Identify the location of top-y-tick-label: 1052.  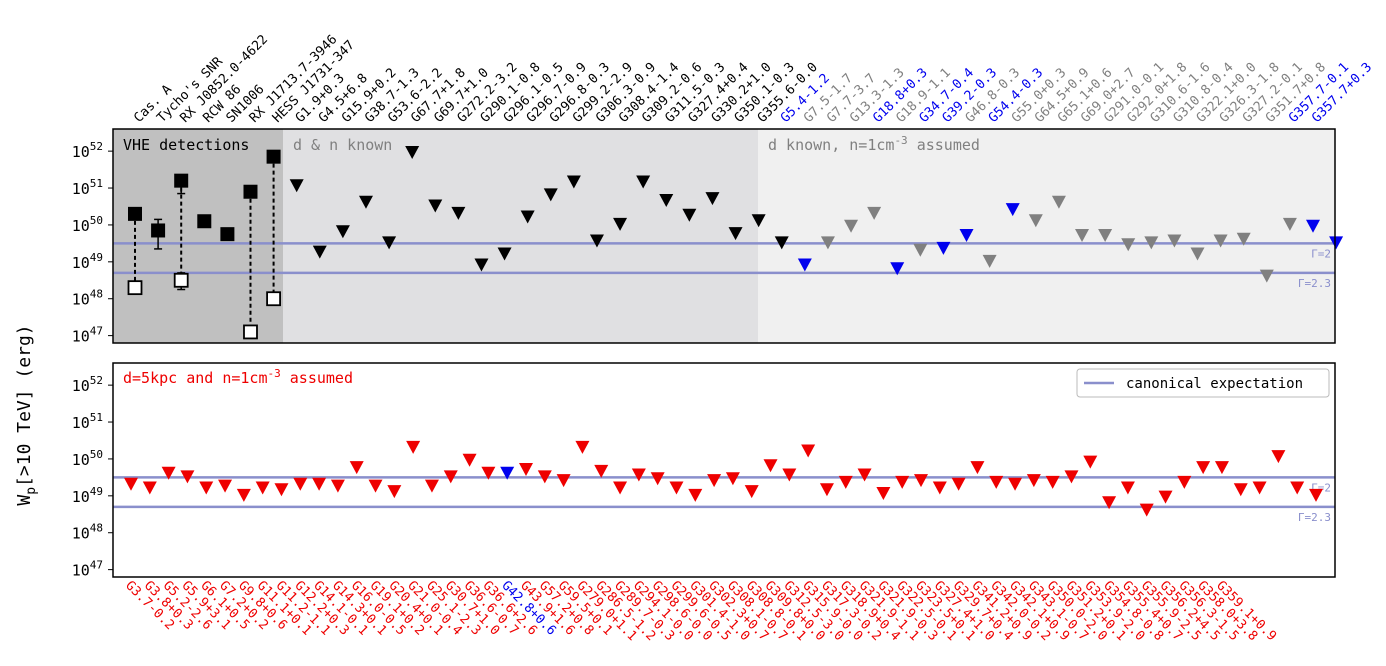
(87, 150).